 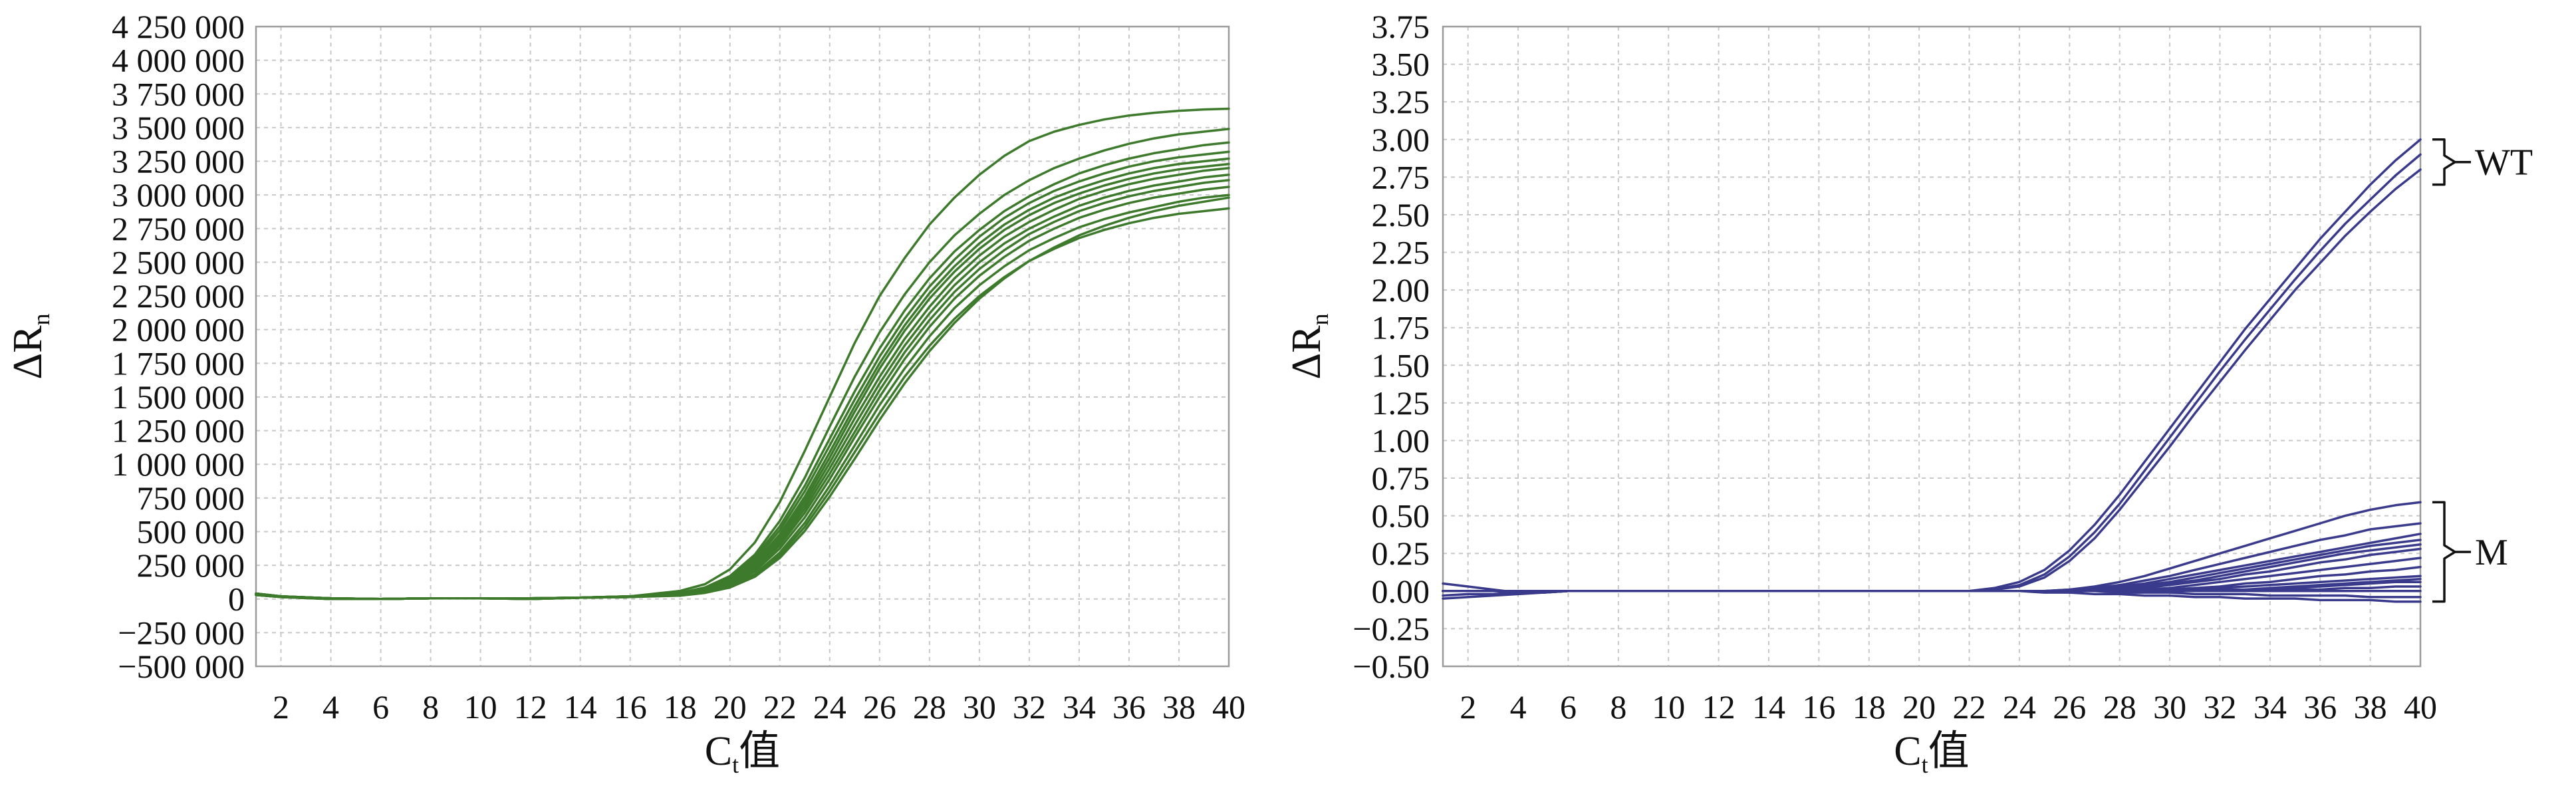 What do you see at coordinates (181, 666) in the screenshot?
I see `y-tick-label: −500 000` at bounding box center [181, 666].